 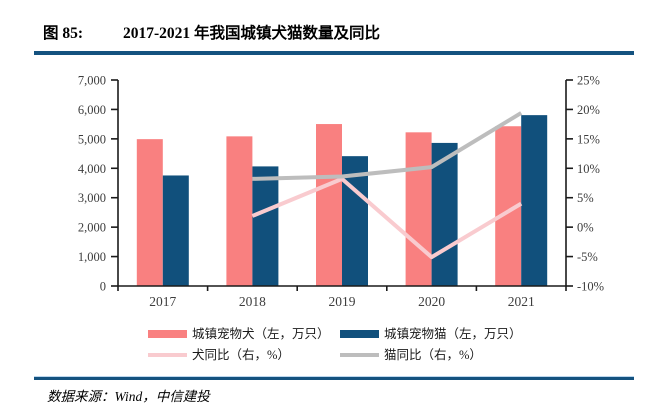 I want to click on right-axis-tick-label: -10%, so click(x=590, y=287).